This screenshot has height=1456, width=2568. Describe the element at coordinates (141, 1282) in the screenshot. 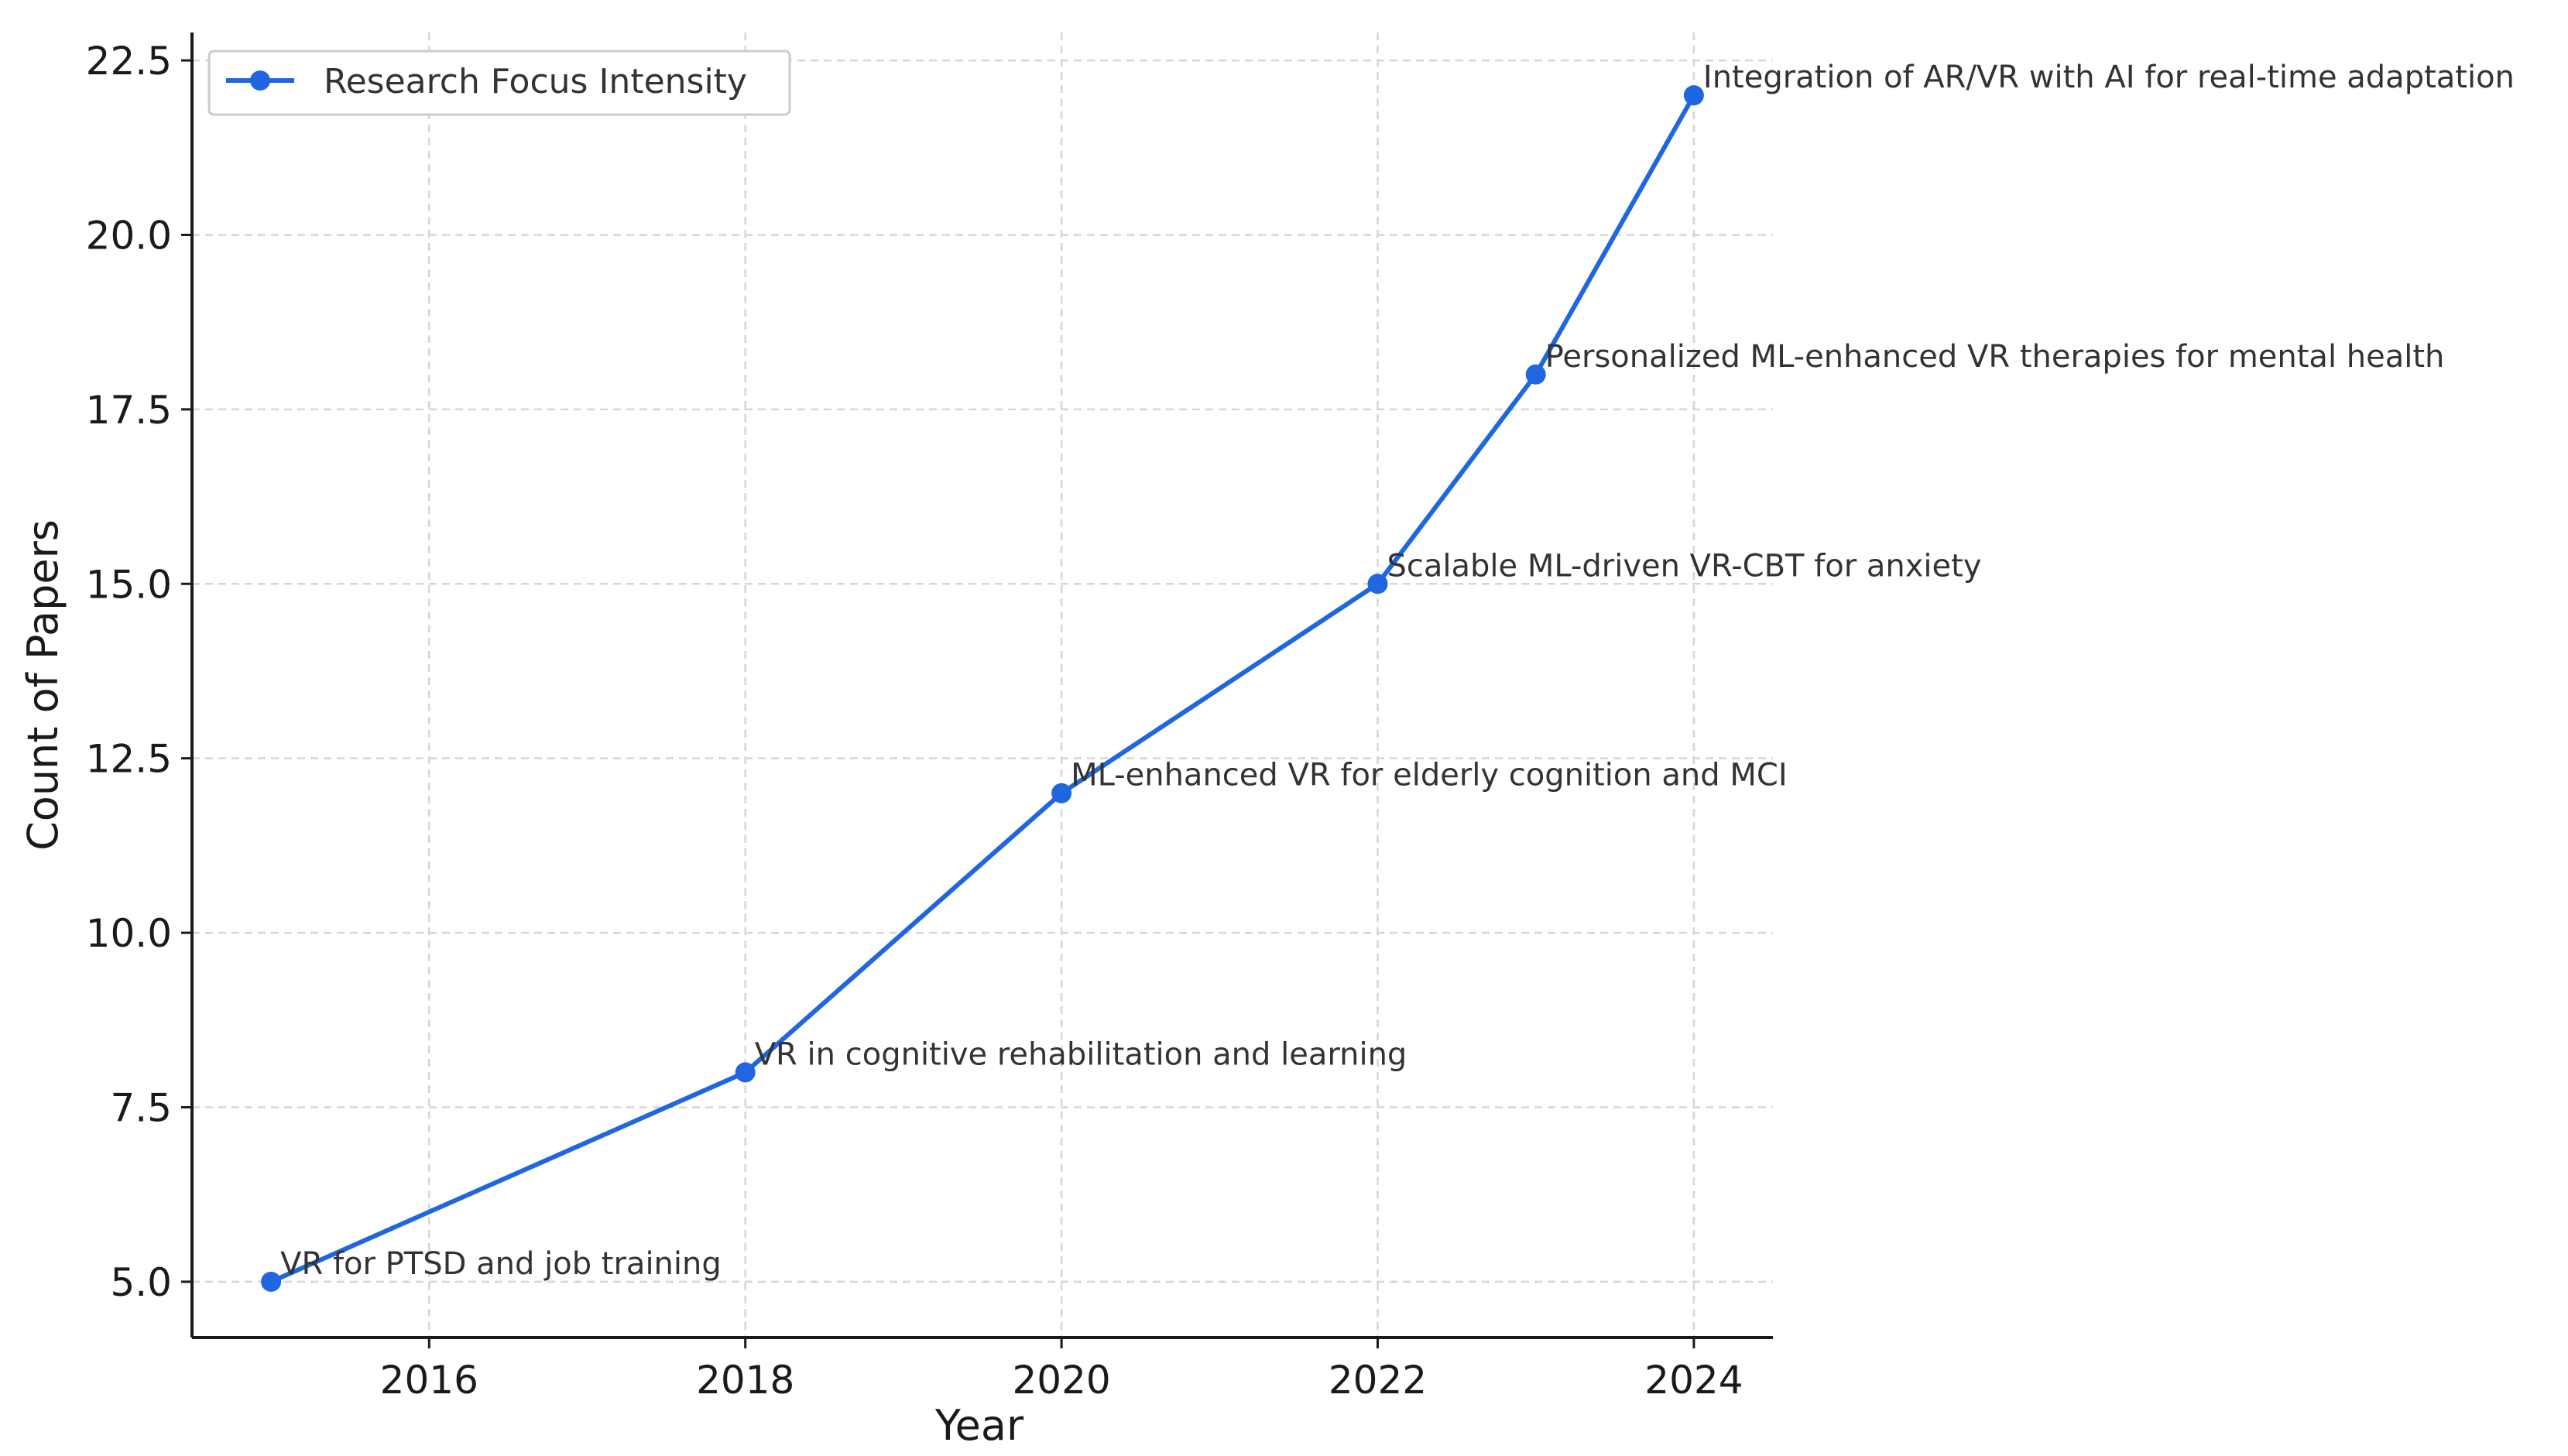

I see `y-tick-label: 5.0` at that location.